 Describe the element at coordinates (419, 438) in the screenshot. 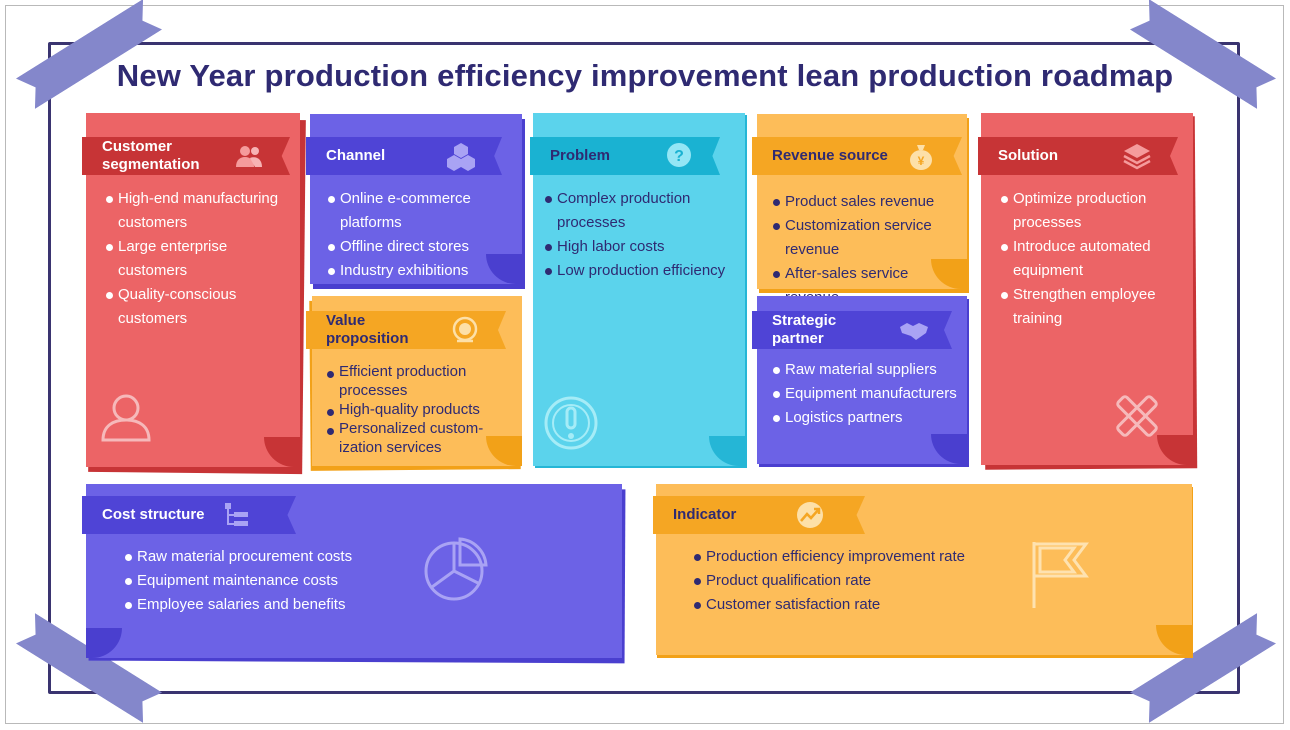

I see `list-item: Personalized custom-ization services` at that location.